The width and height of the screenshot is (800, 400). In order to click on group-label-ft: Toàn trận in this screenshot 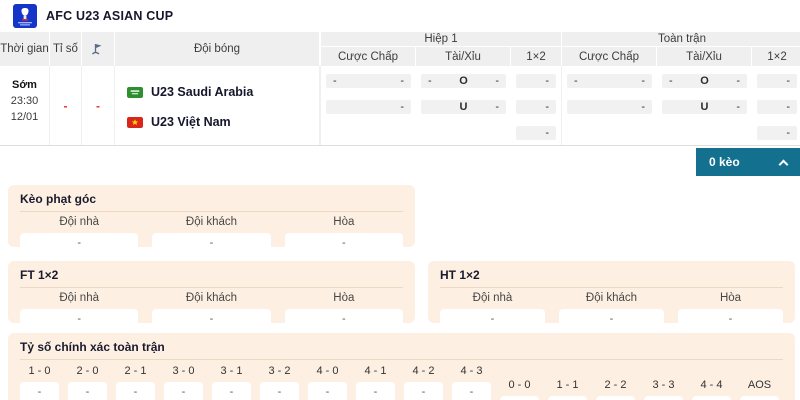, I will do `click(681, 39)`.